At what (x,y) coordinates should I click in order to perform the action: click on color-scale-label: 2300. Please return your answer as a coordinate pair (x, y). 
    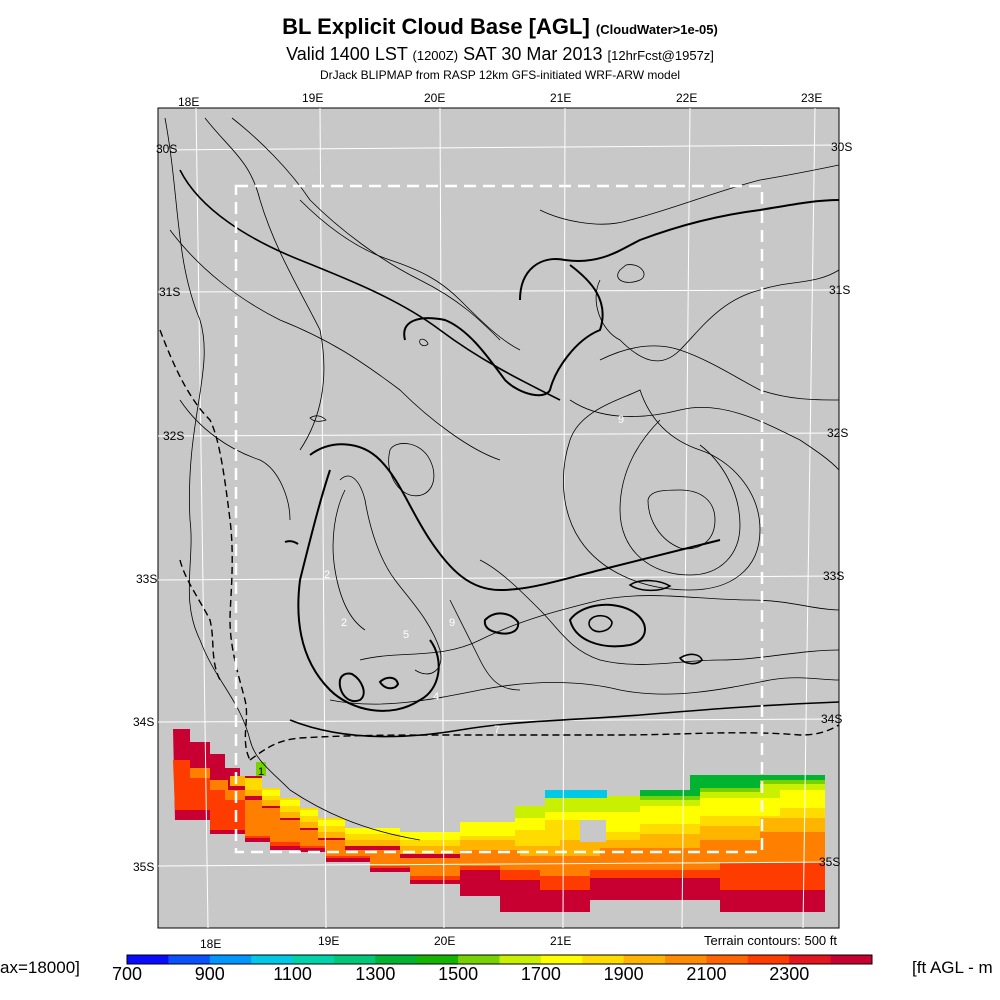
    Looking at the image, I should click on (789, 974).